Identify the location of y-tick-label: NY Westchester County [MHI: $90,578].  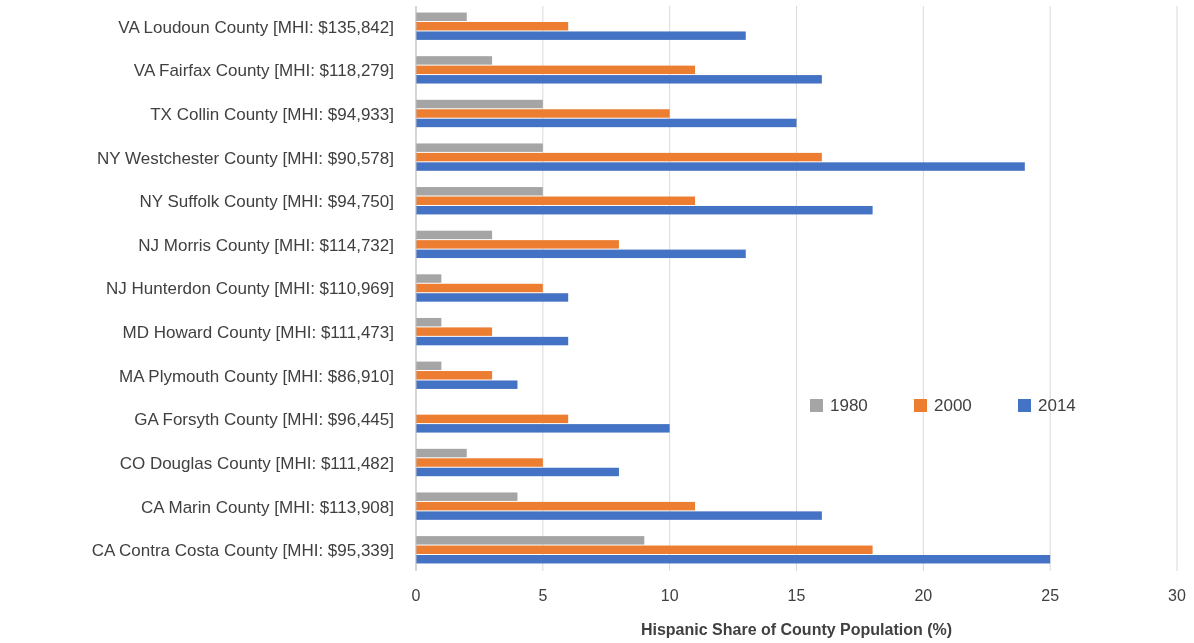
(245, 158).